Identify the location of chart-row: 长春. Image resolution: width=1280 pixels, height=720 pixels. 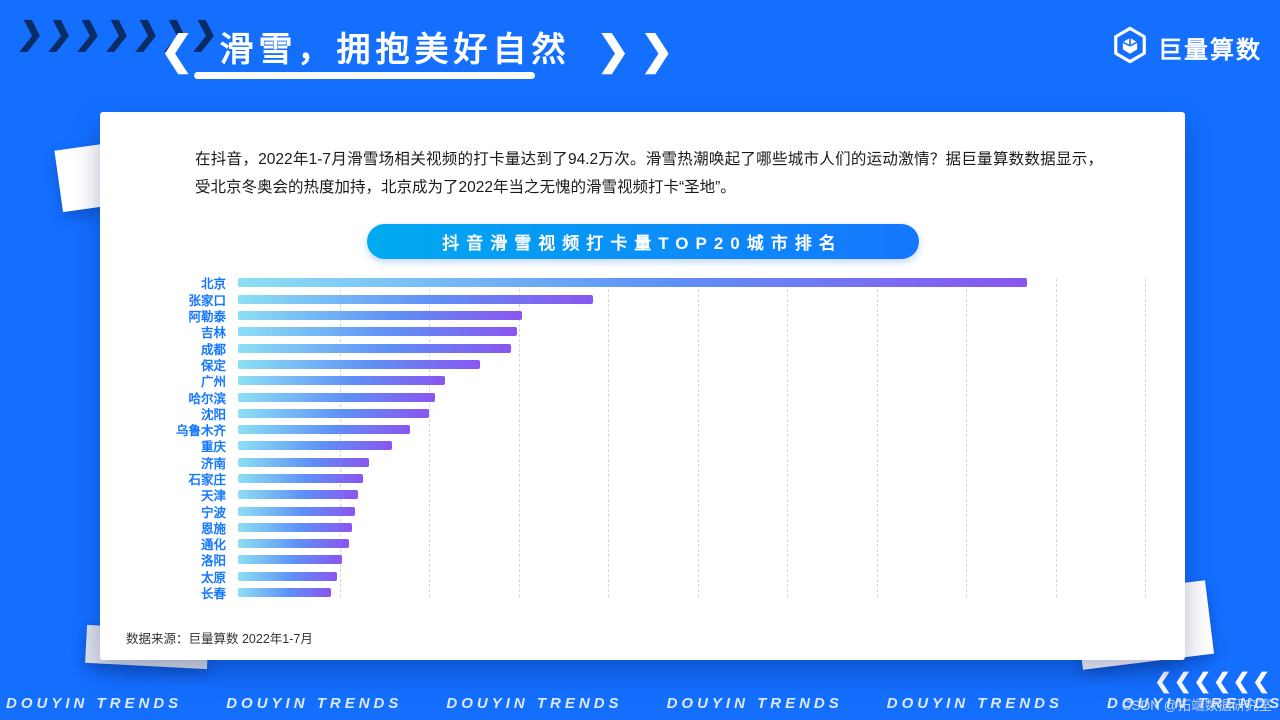
(631, 593).